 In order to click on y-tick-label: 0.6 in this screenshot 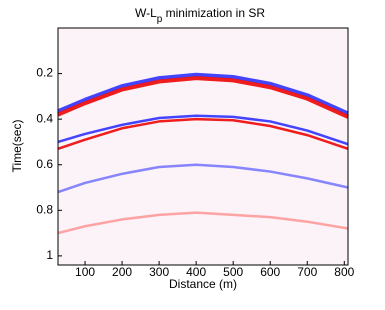, I will do `click(44, 164)`.